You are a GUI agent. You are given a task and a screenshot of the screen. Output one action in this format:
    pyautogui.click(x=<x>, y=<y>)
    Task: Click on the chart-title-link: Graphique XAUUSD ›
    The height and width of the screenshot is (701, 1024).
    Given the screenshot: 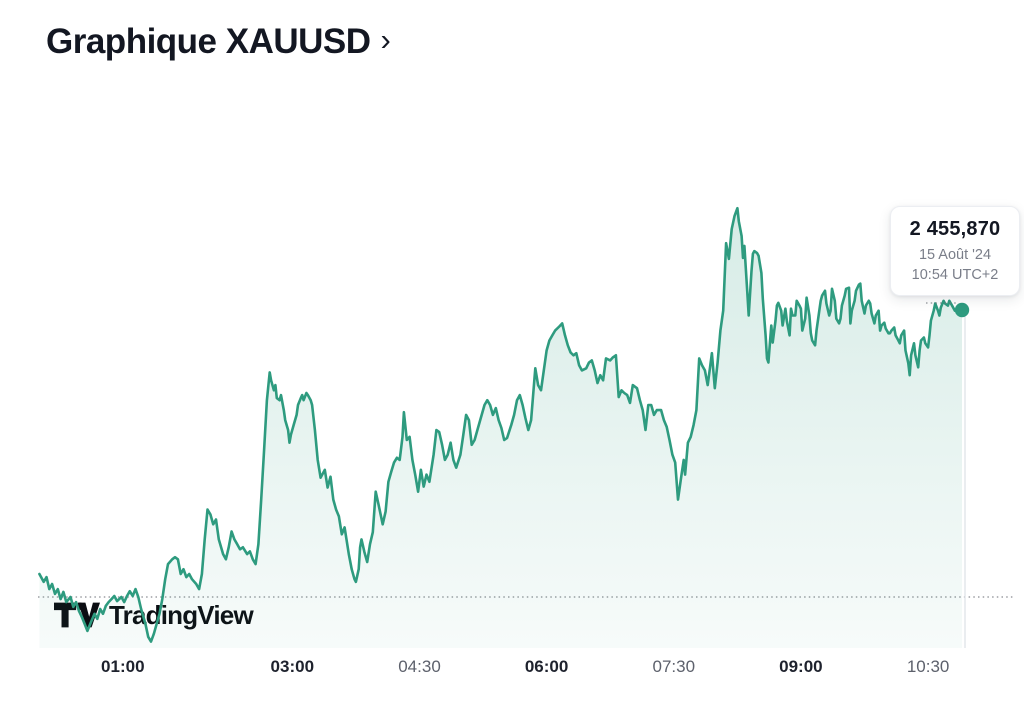 What is the action you would take?
    pyautogui.click(x=218, y=42)
    